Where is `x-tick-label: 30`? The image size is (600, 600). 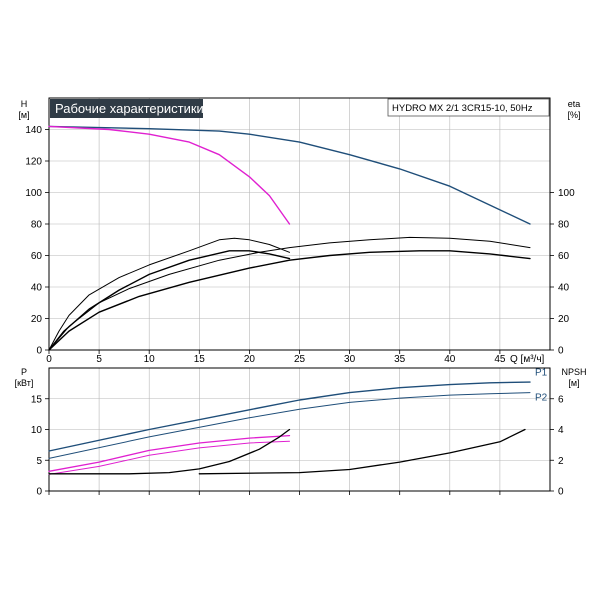
x-tick-label: 30 is located at coordinates (350, 359).